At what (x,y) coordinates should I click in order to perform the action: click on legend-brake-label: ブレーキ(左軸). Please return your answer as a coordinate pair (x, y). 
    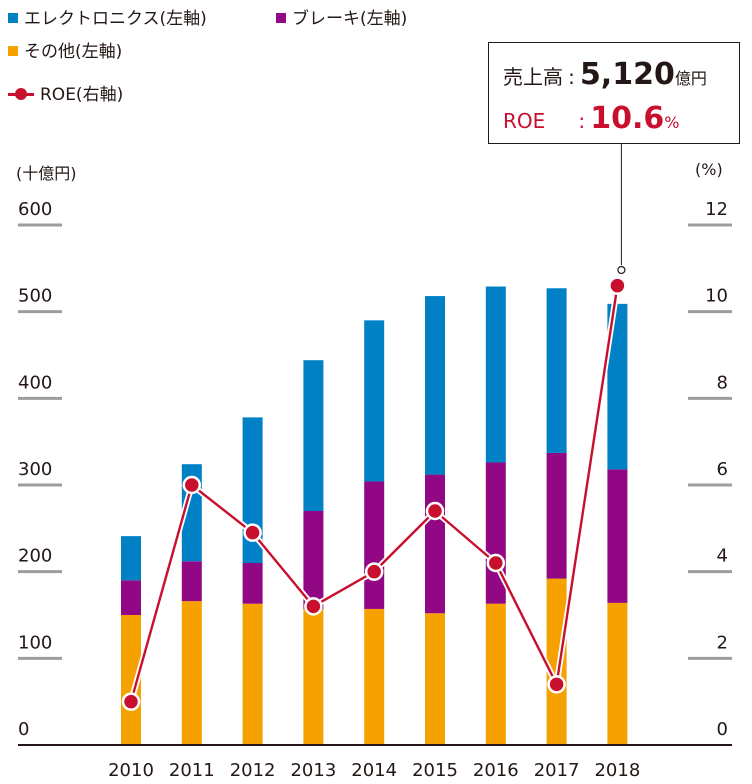
    Looking at the image, I should click on (350, 19).